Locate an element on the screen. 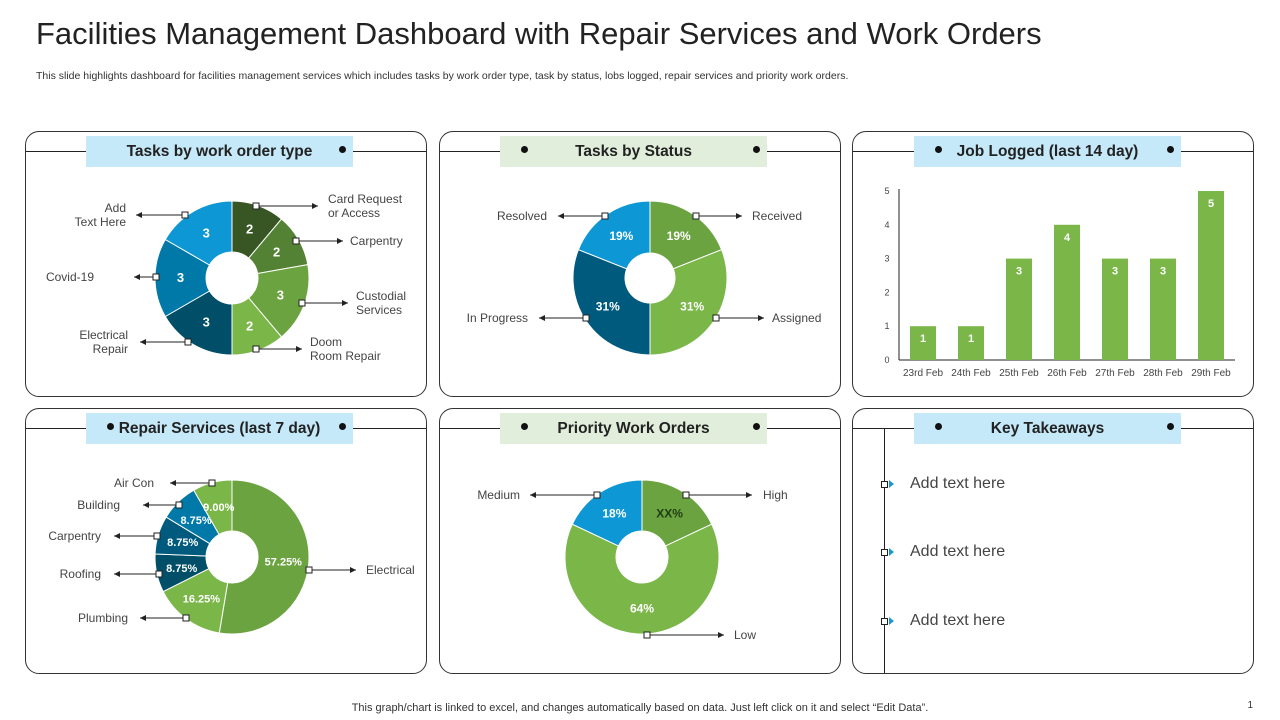  callout-label: Medium is located at coordinates (498, 495).